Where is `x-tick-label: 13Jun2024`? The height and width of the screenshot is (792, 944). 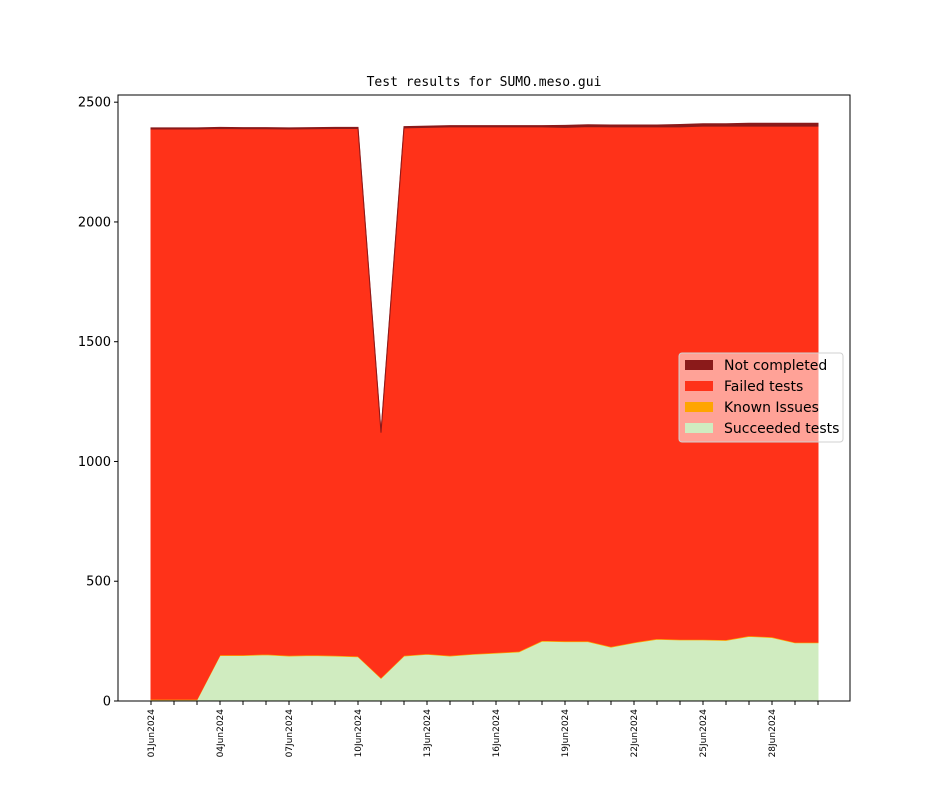 x-tick-label: 13Jun2024 is located at coordinates (428, 733).